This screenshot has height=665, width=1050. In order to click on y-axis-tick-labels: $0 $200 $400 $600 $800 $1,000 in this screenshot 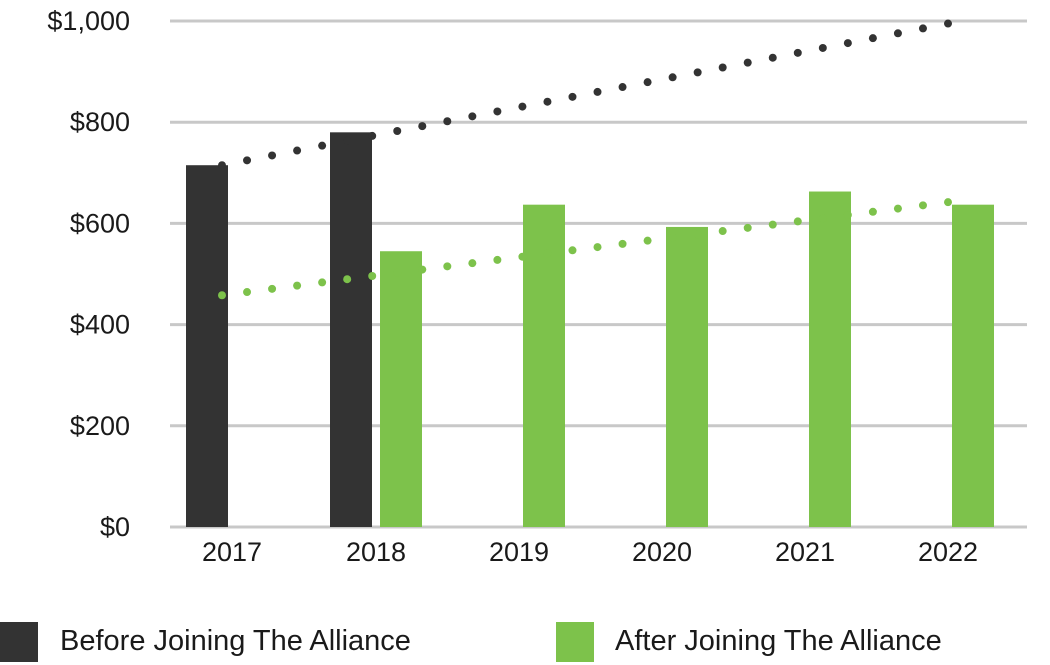, I will do `click(88, 274)`.